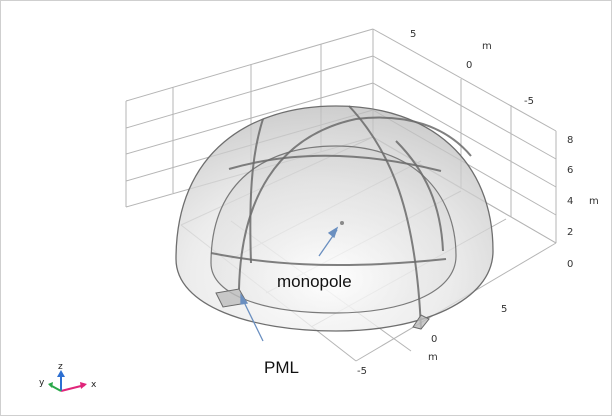  What do you see at coordinates (322, 309) in the screenshot?
I see `pml-front-face` at bounding box center [322, 309].